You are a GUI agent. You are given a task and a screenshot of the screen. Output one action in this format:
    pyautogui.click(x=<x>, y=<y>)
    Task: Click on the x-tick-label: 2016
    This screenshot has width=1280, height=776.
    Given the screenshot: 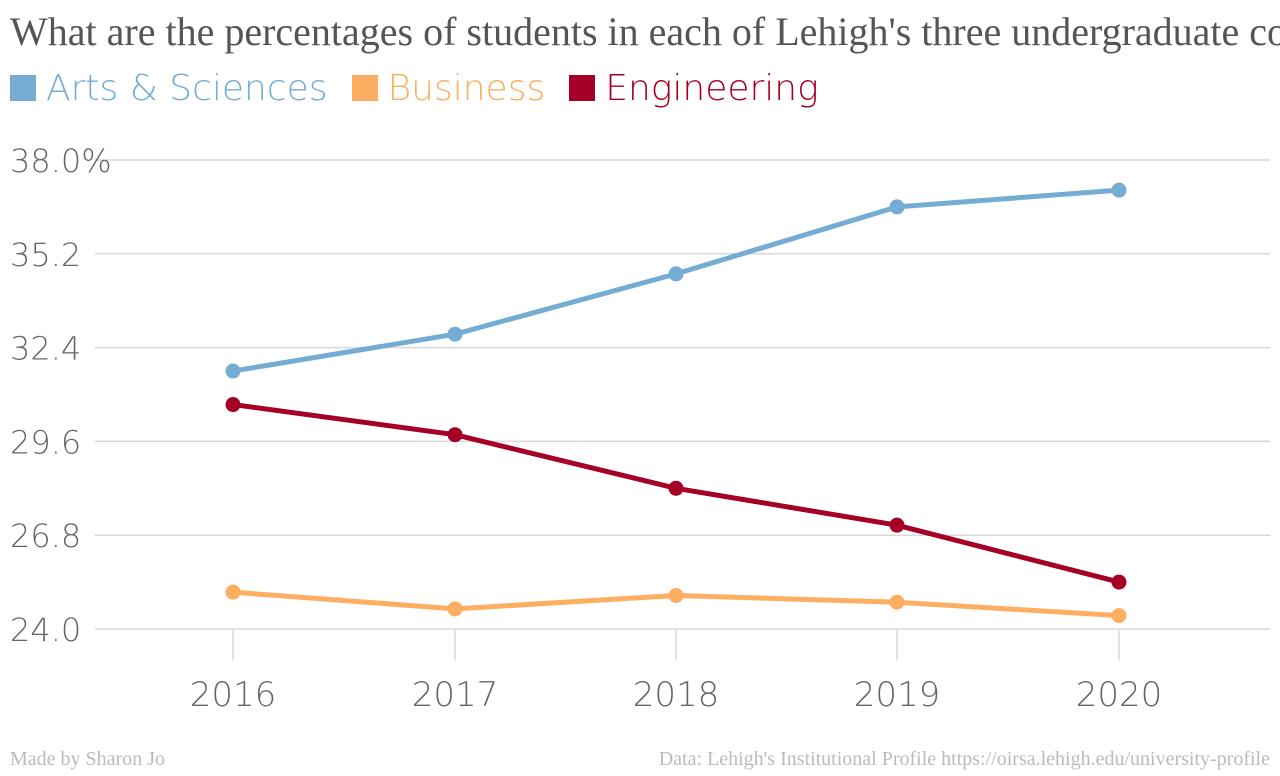 What is the action you would take?
    pyautogui.click(x=233, y=695)
    